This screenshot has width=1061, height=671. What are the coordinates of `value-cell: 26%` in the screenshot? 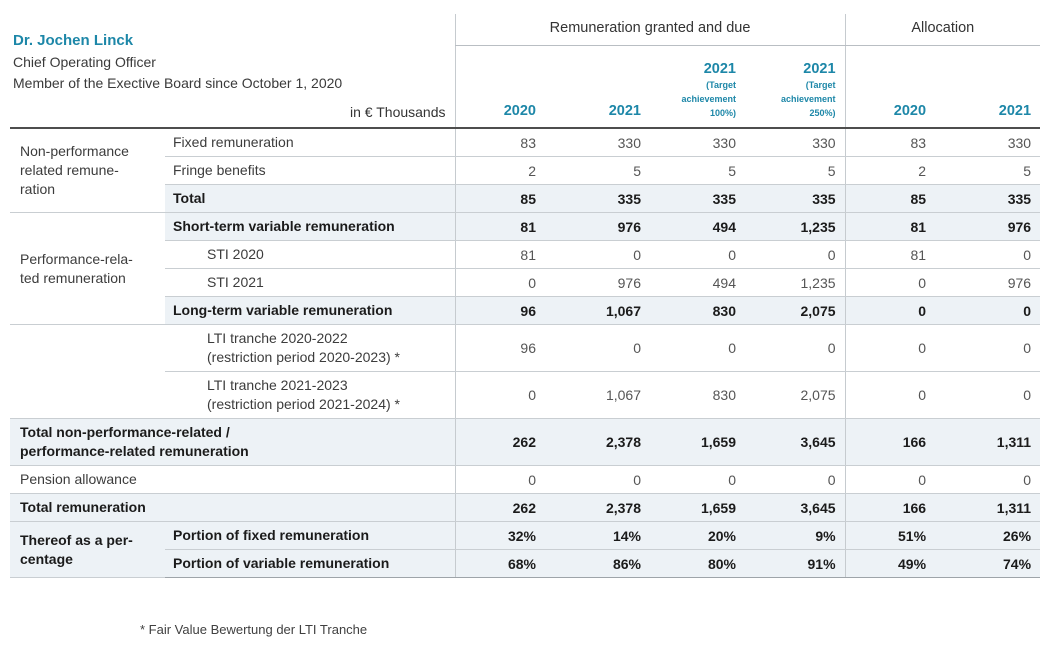 It's located at (988, 535).